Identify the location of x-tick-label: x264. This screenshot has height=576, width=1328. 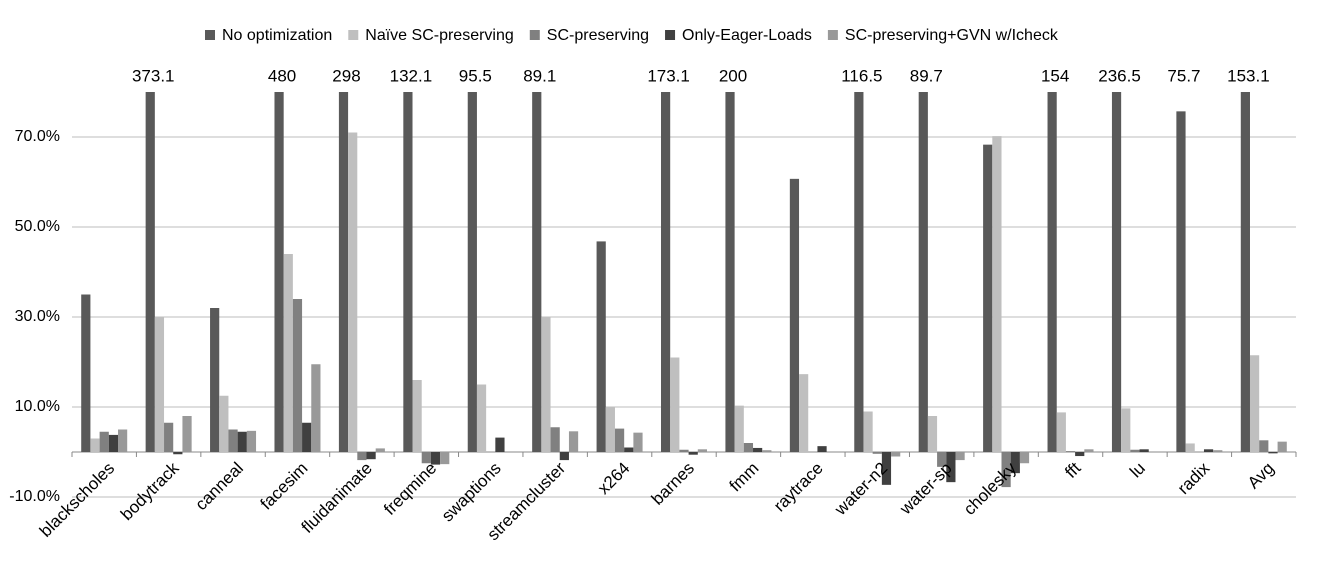
(614, 479).